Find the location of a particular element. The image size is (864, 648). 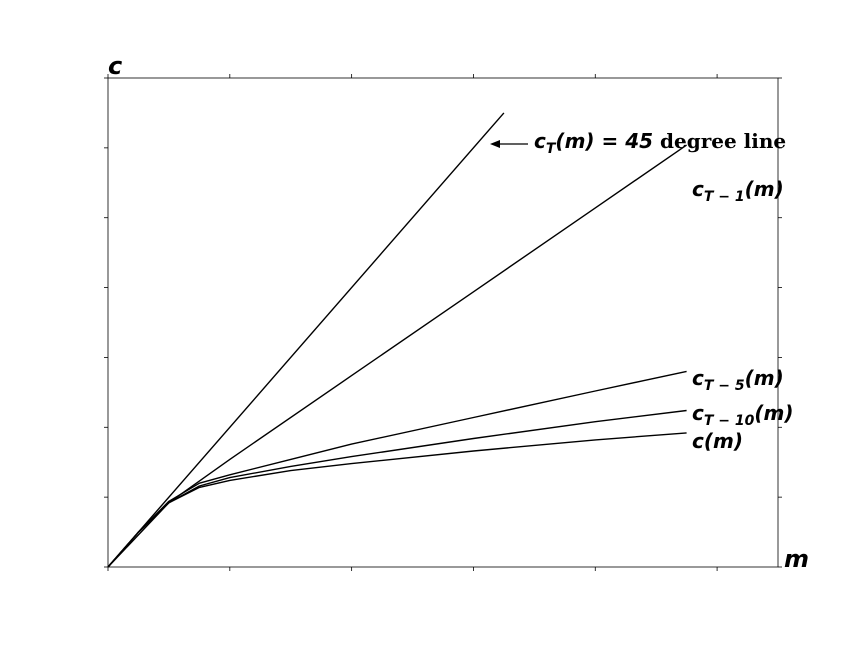

curve-limit-c-m is located at coordinates (397, 500).